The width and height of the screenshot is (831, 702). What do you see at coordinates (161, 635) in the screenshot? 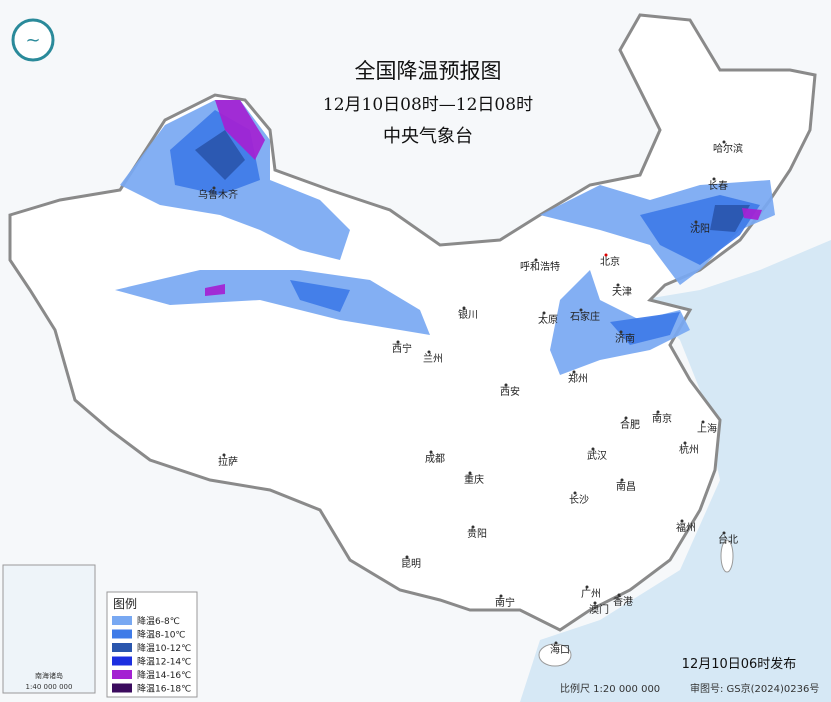
I see `legend-label: 降温8-10℃` at bounding box center [161, 635].